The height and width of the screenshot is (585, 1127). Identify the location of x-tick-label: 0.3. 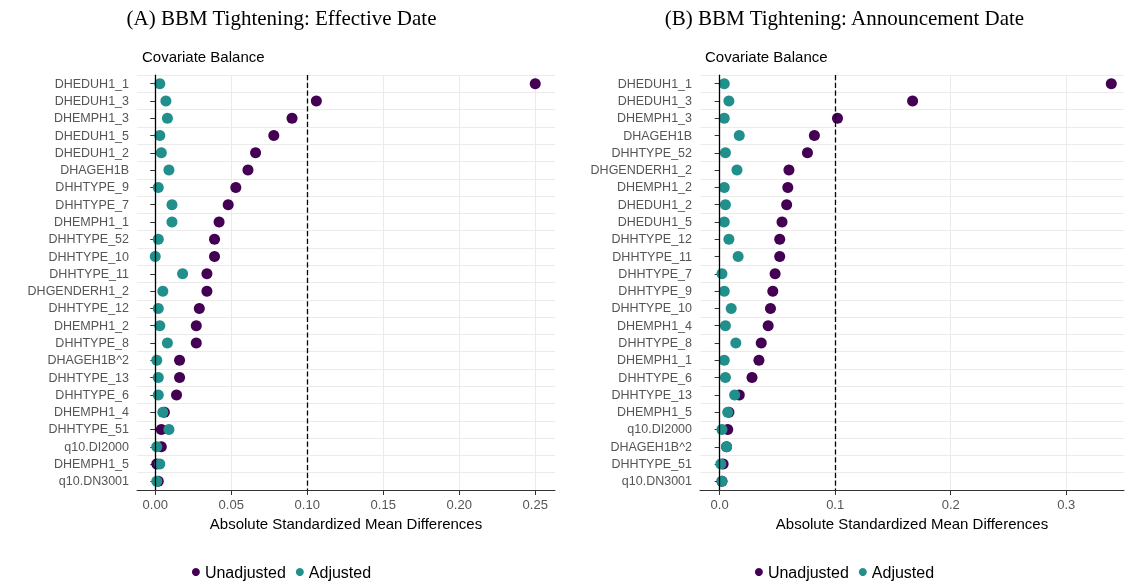
(1066, 504).